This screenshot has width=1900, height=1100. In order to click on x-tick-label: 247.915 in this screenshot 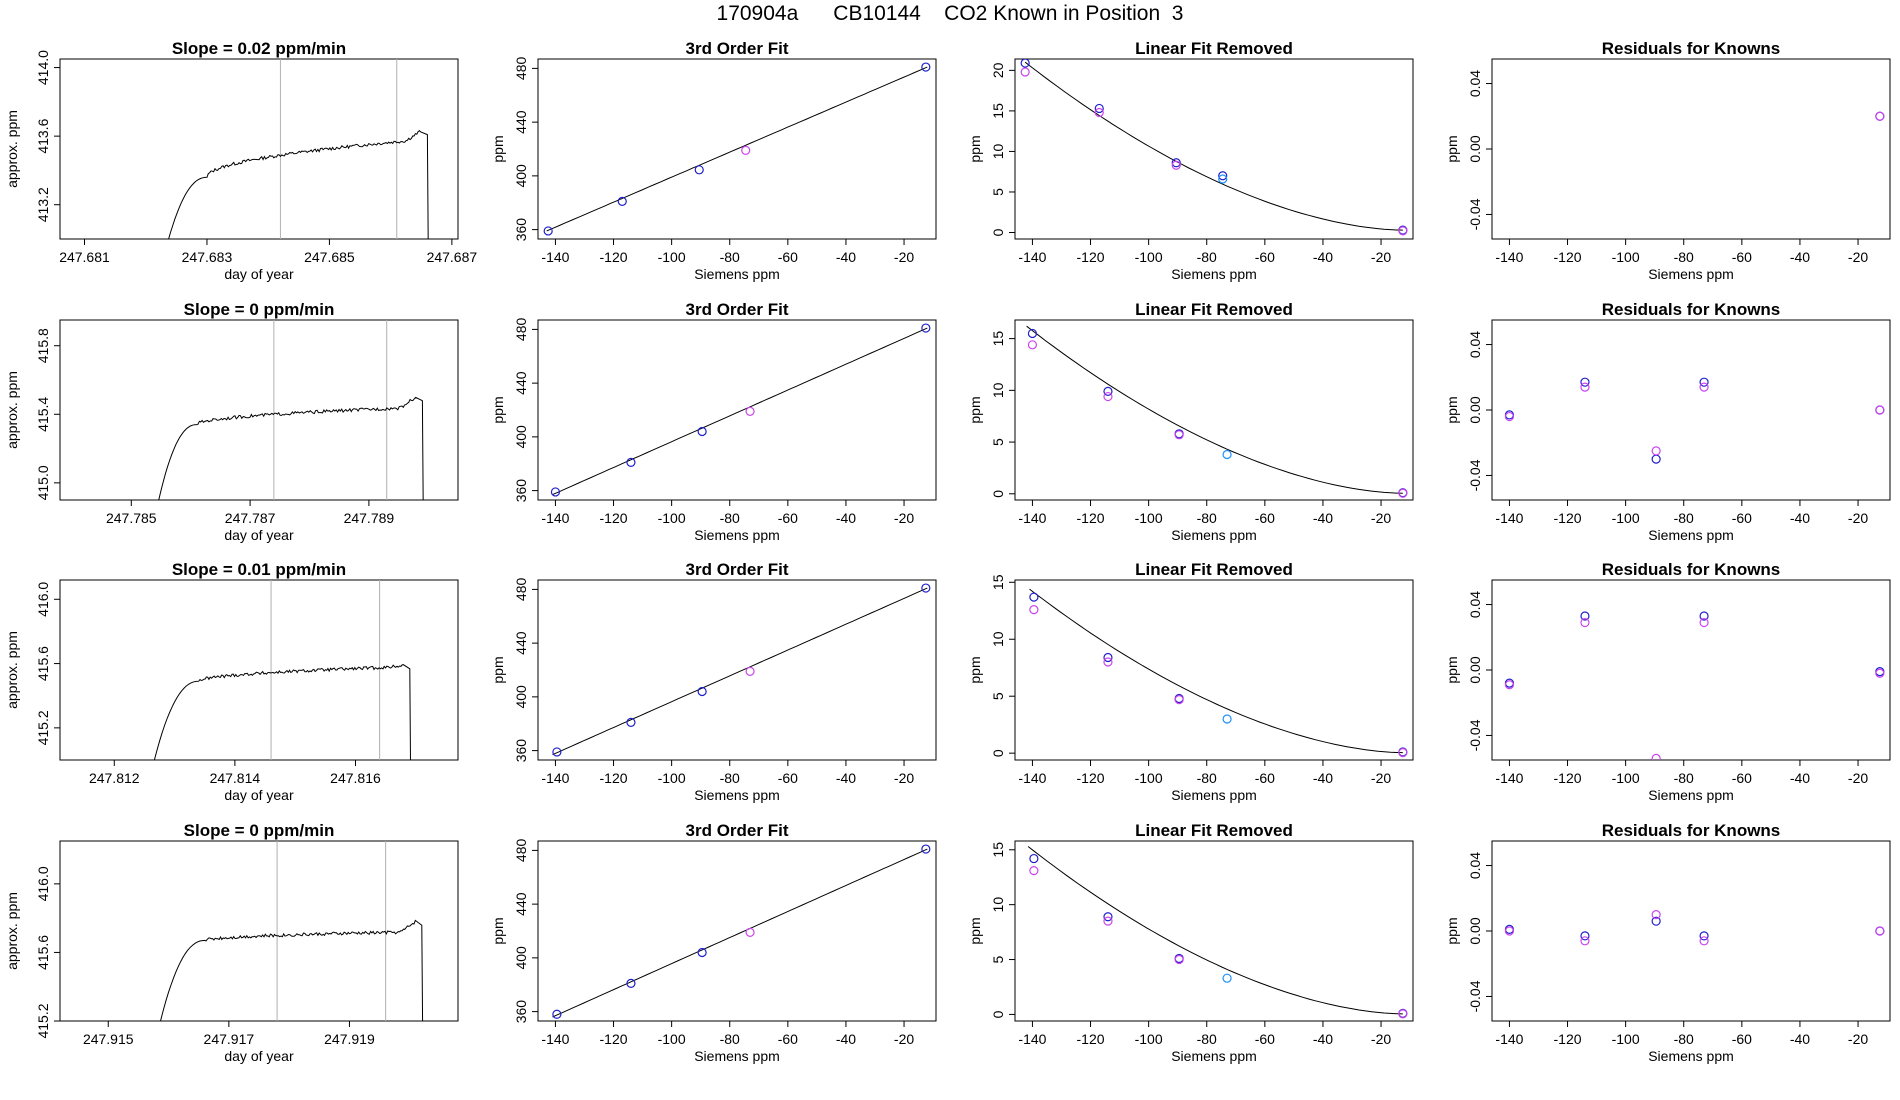, I will do `click(108, 1039)`.